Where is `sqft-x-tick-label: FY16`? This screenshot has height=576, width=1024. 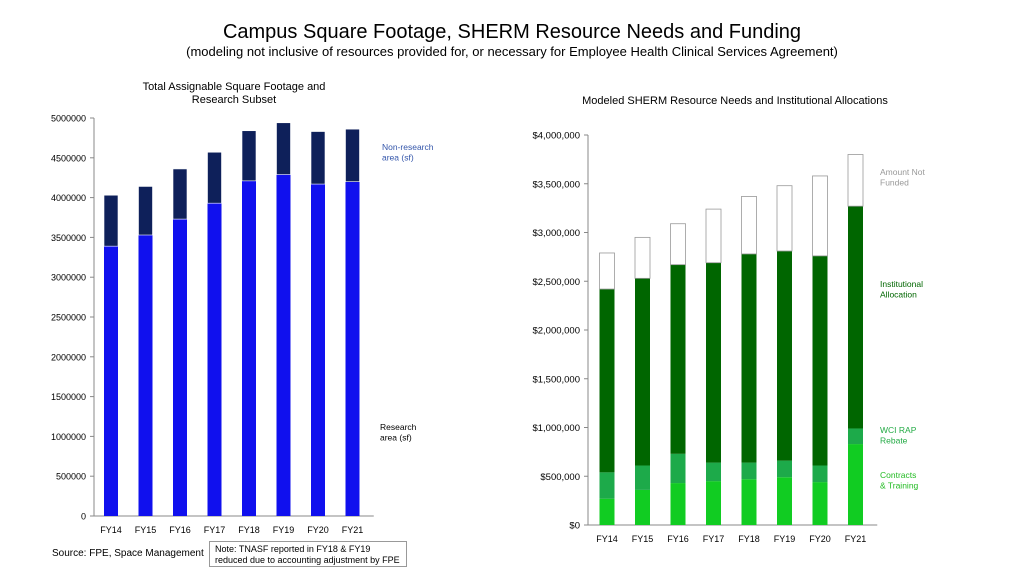
sqft-x-tick-label: FY16 is located at coordinates (180, 530).